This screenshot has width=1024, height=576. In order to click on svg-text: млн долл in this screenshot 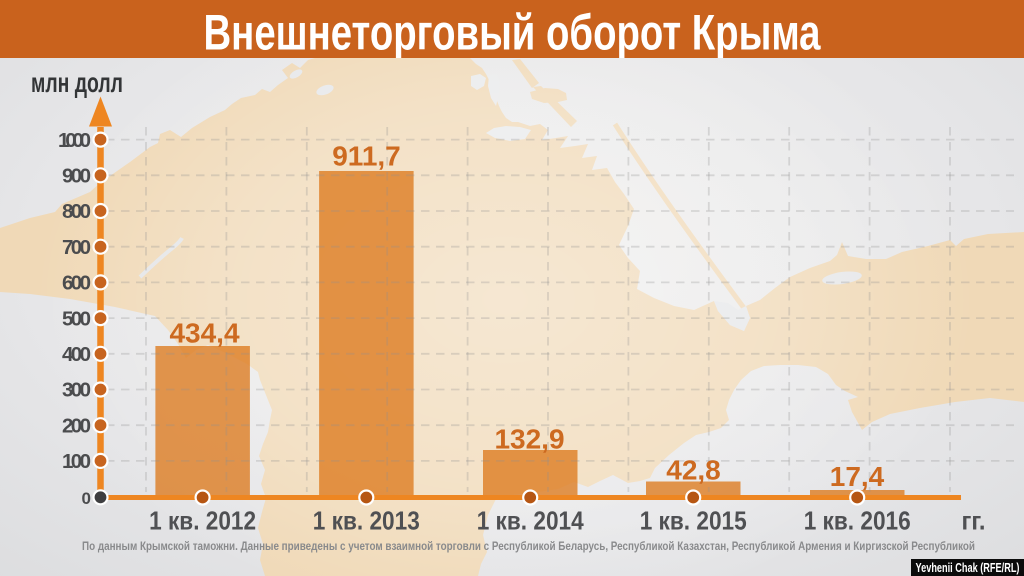, I will do `click(77, 82)`.